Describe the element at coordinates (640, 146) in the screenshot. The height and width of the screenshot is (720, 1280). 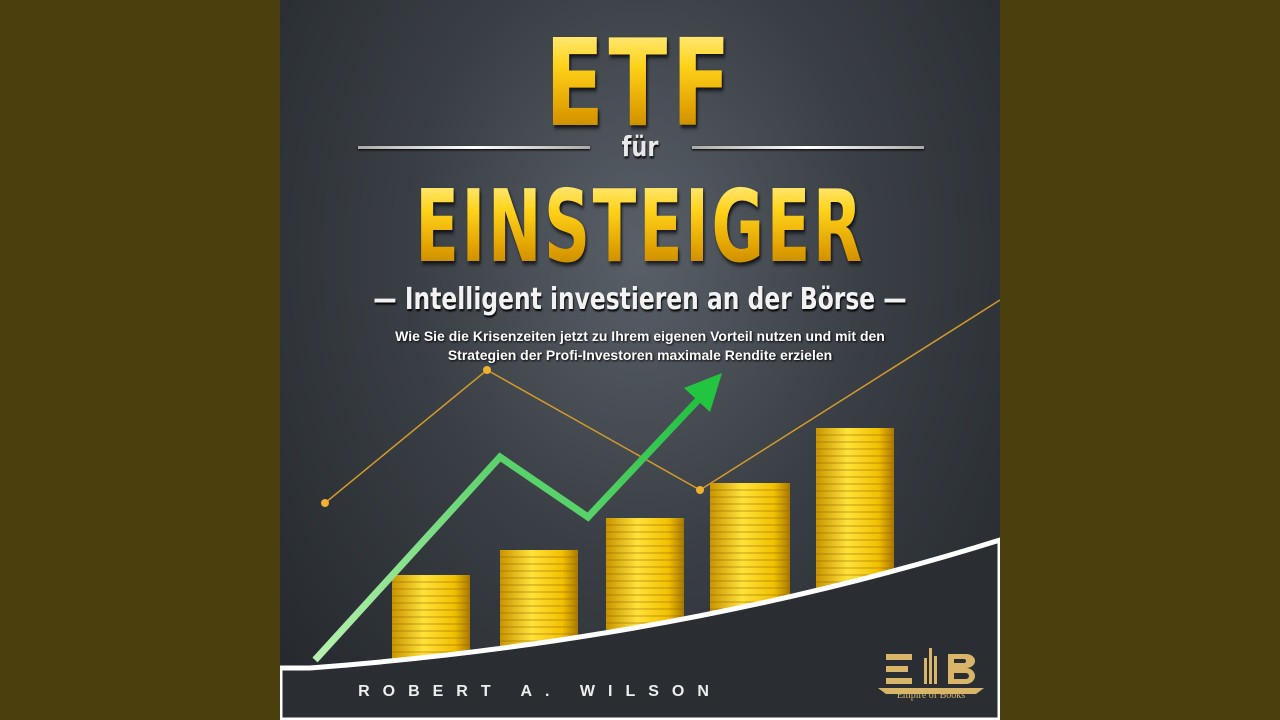
I see `title-fuer: für` at that location.